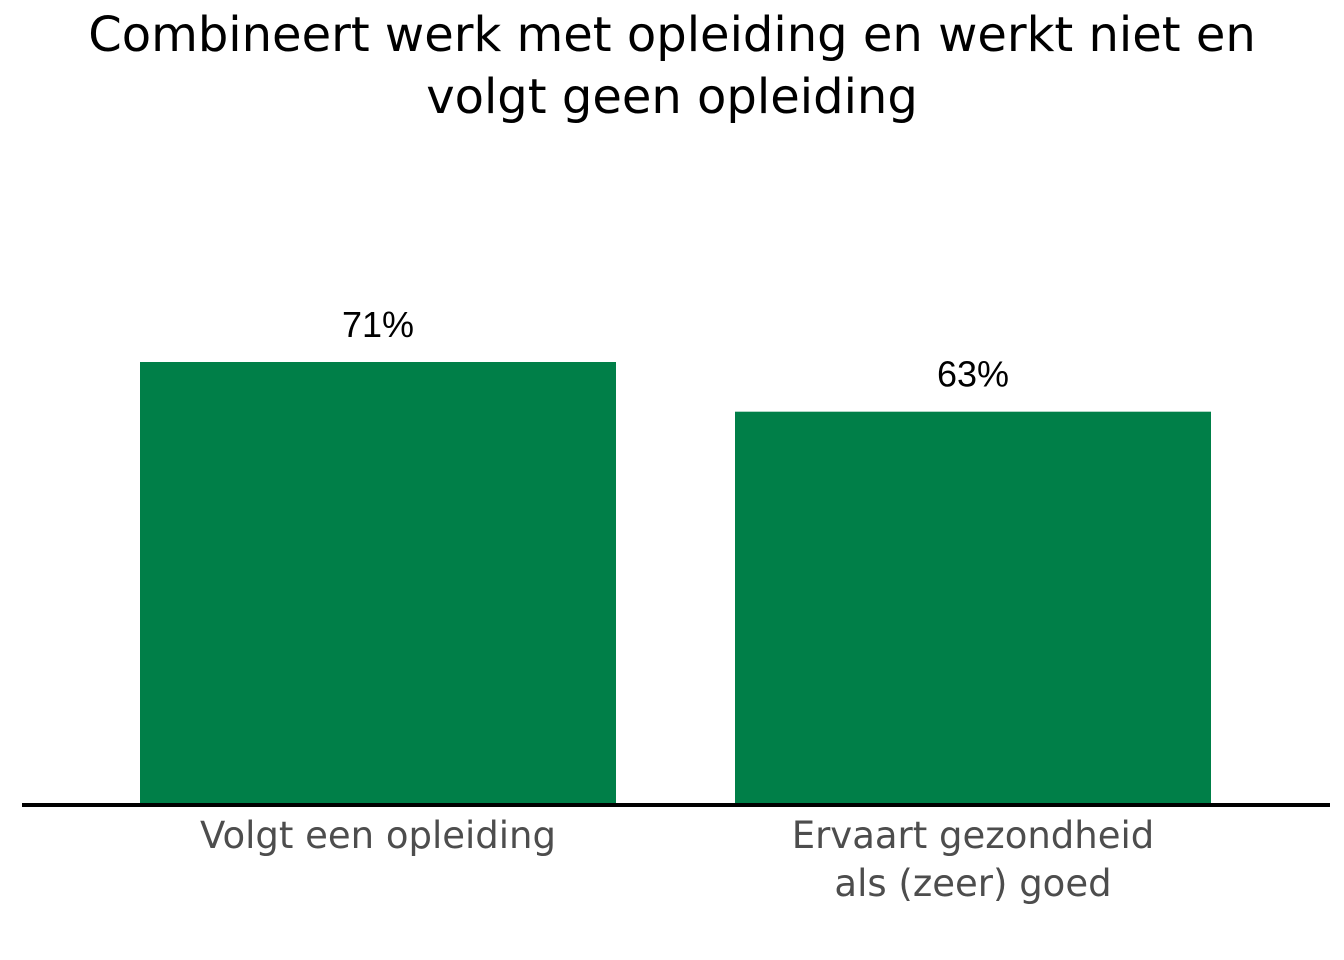 The height and width of the screenshot is (960, 1344). What do you see at coordinates (672, 97) in the screenshot?
I see `chart-title-line-2: volgt geen opleiding` at bounding box center [672, 97].